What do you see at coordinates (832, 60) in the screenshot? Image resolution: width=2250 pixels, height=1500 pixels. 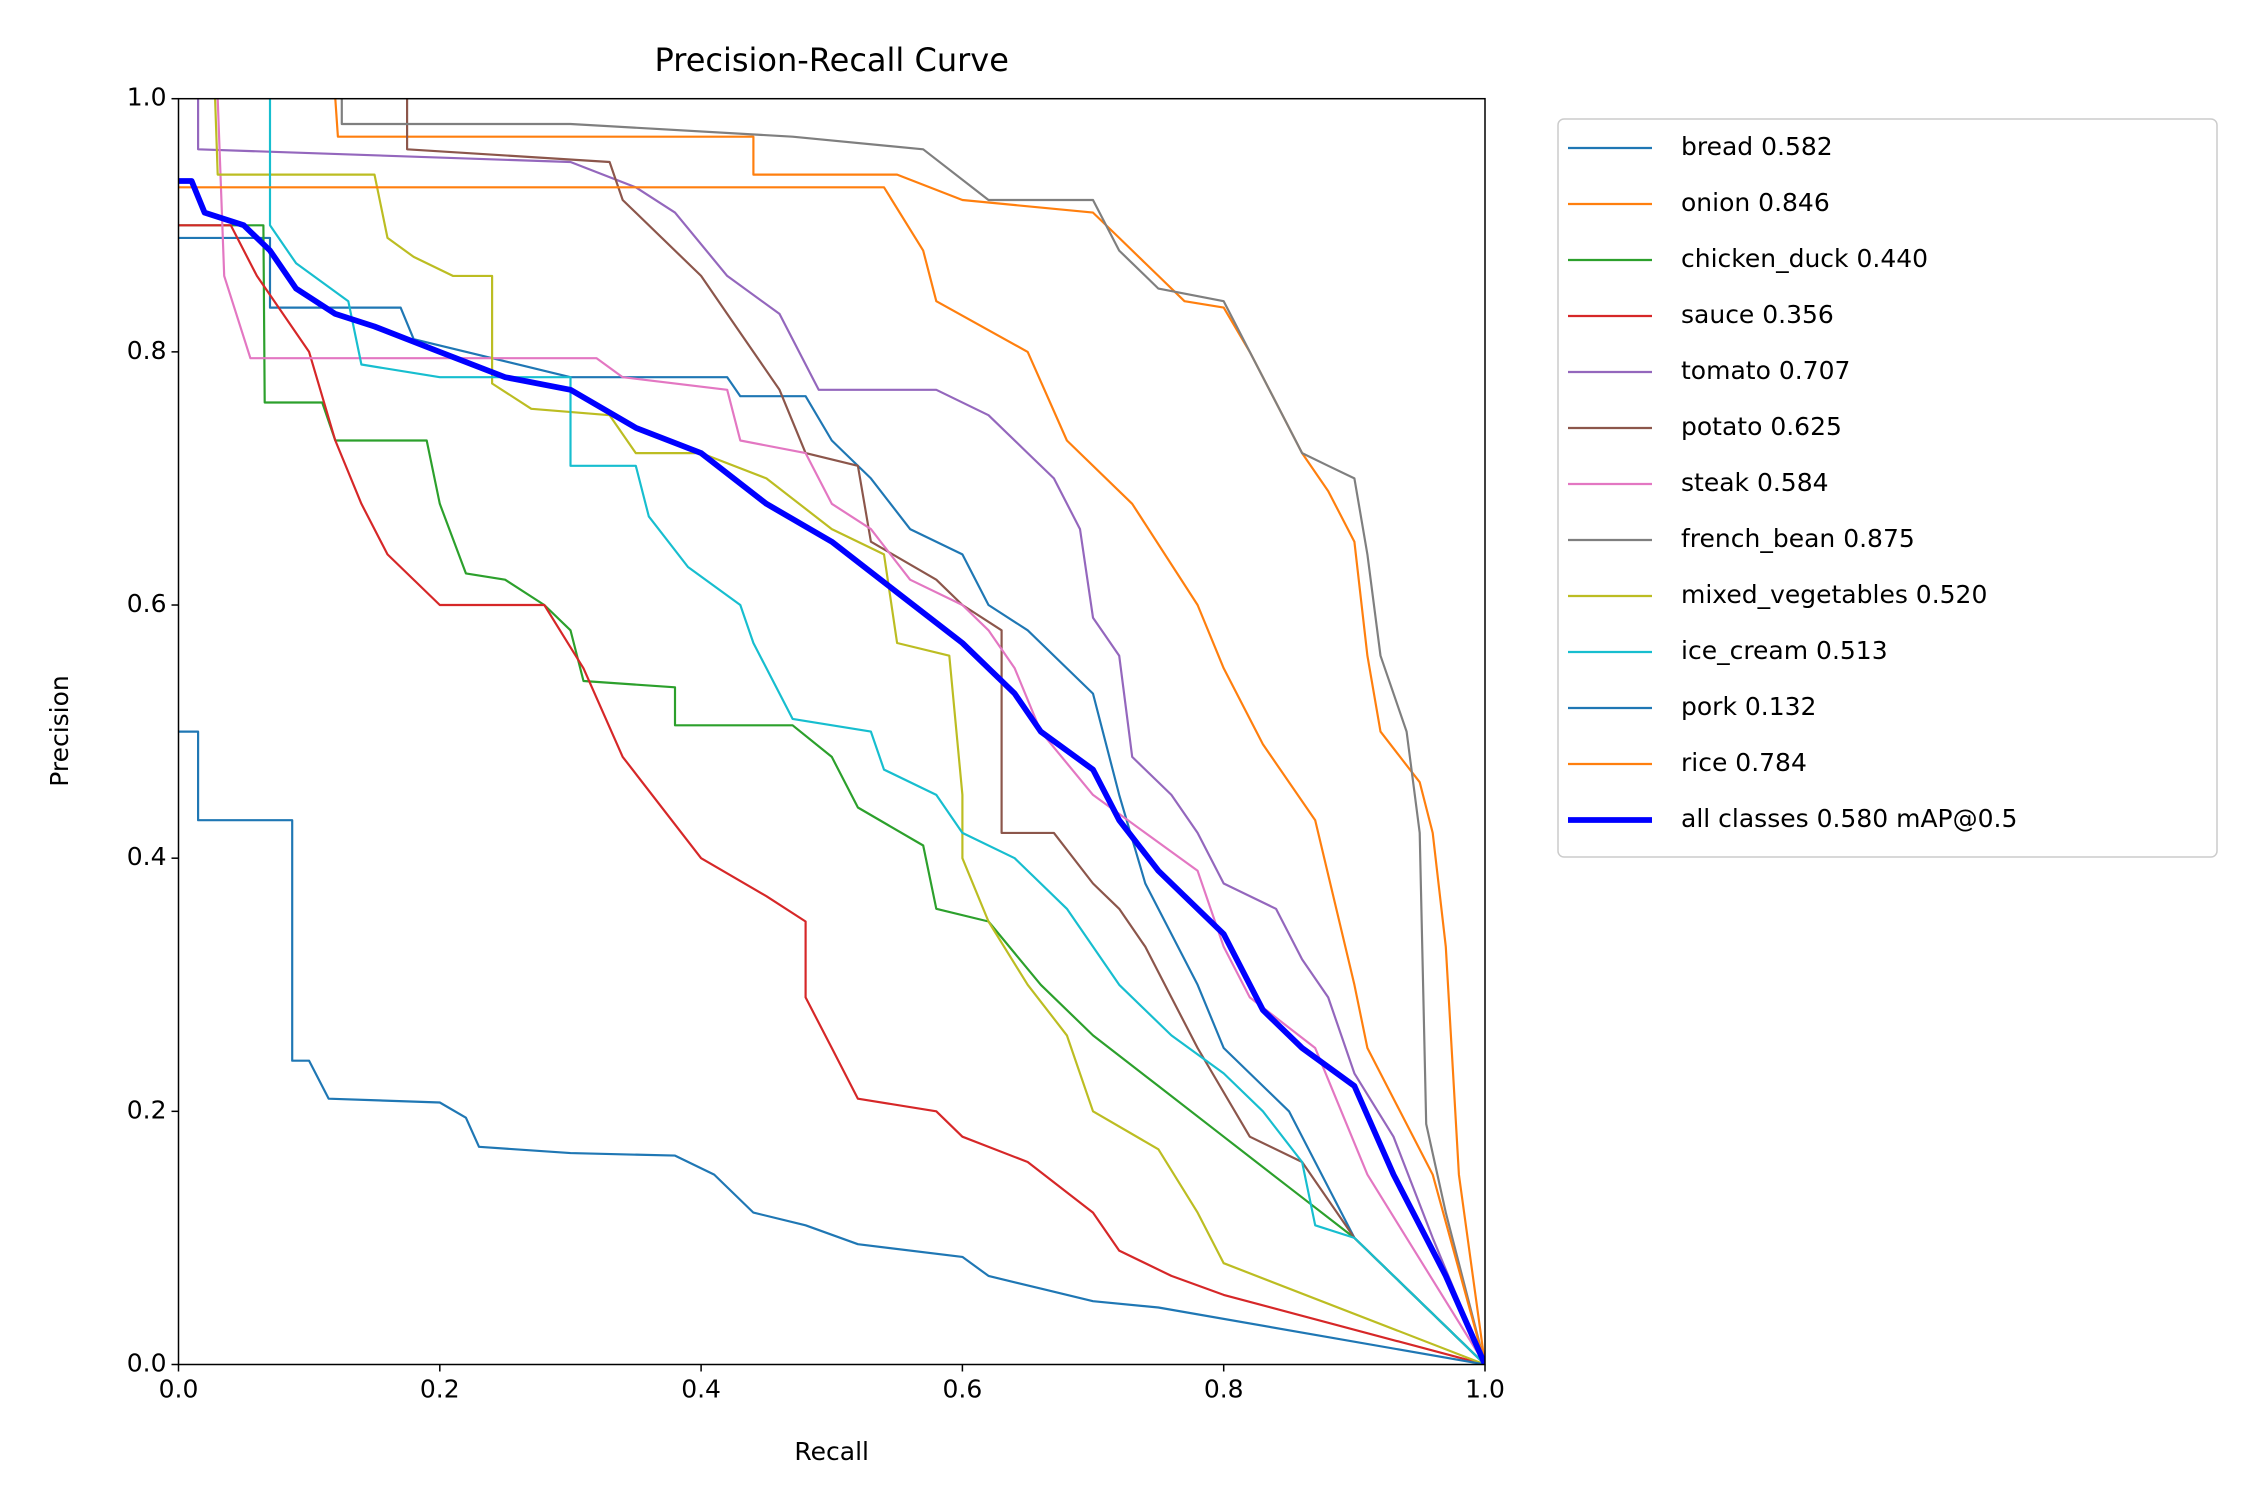 I see `chart-title: Precision-Recall Curve` at bounding box center [832, 60].